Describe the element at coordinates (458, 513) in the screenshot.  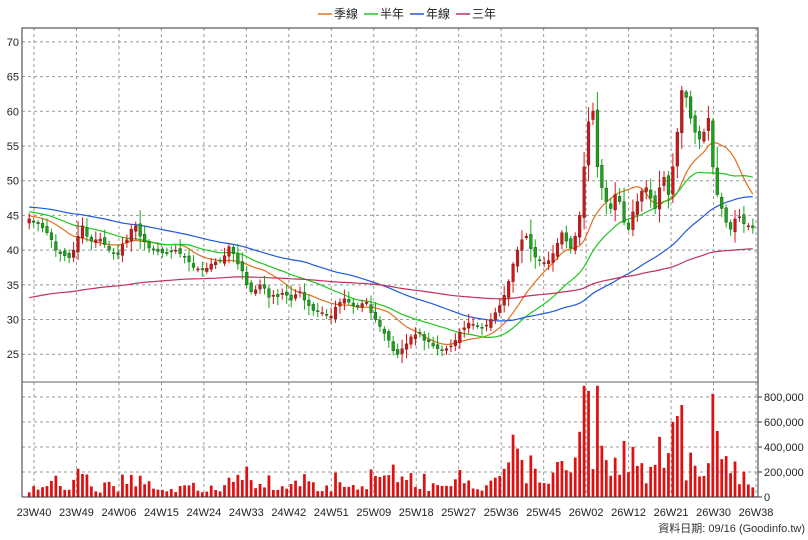
I see `time-tick-label: 25W27` at that location.